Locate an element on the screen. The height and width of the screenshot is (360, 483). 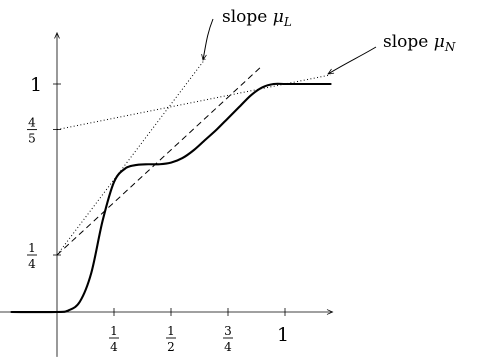
x-tick-label-2: 34 is located at coordinates (228, 339).